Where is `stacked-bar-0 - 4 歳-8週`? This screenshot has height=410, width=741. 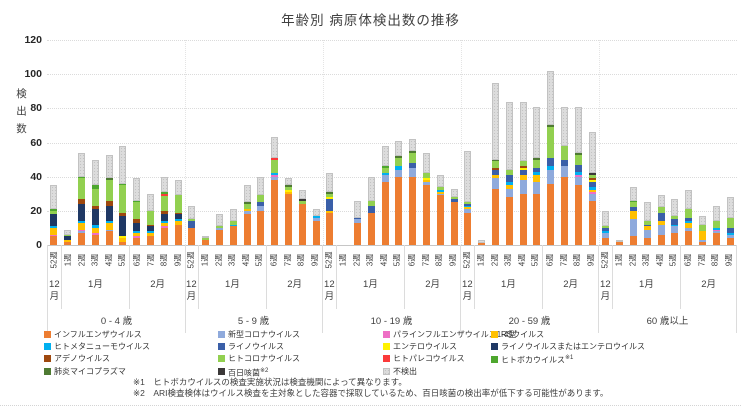
stacked-bar-0 - 4 歳-8週 is located at coordinates (164, 210).